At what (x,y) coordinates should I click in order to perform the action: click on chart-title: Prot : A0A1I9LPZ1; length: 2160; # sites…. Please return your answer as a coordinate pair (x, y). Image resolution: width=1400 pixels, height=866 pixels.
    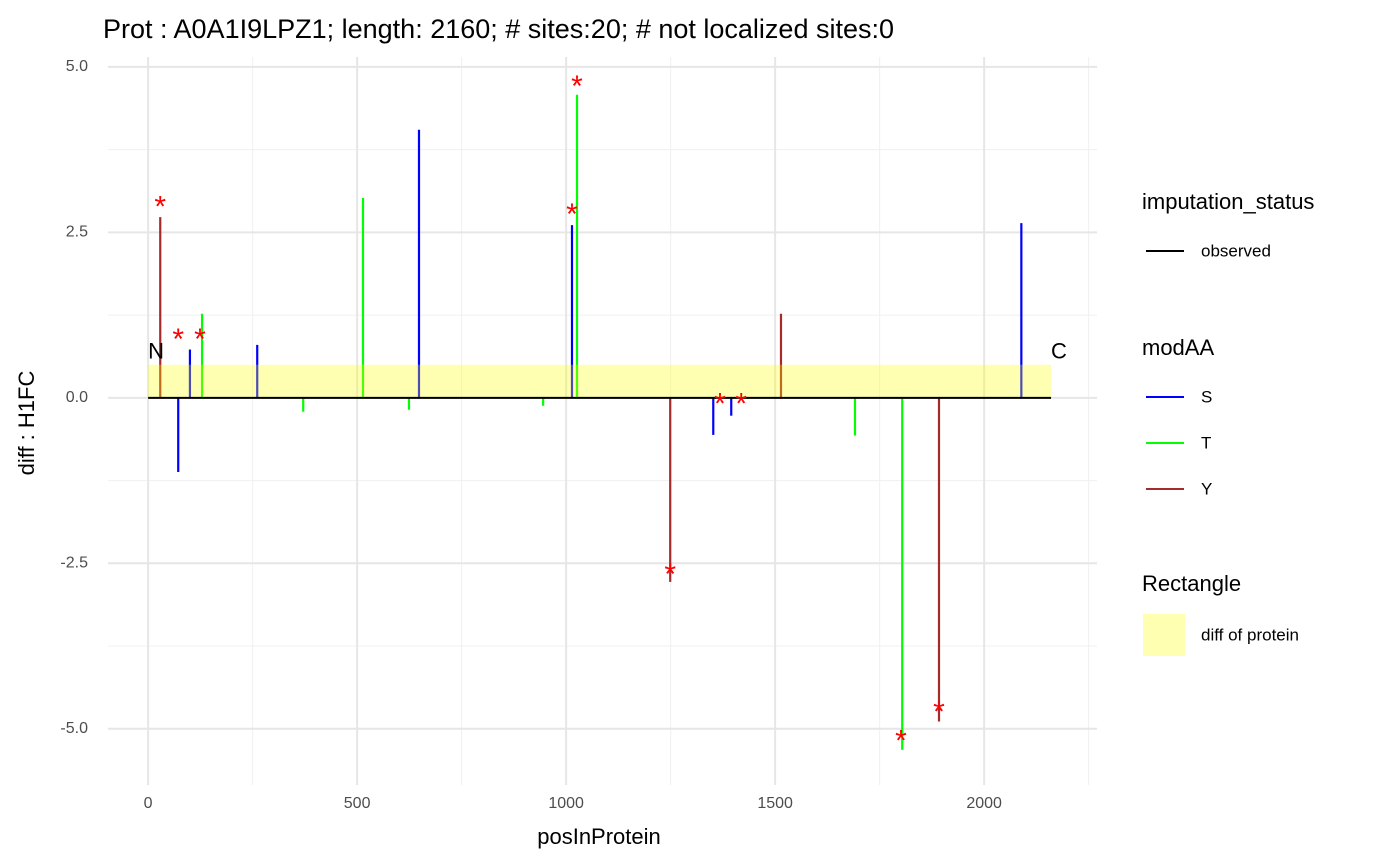
    Looking at the image, I should click on (498, 29).